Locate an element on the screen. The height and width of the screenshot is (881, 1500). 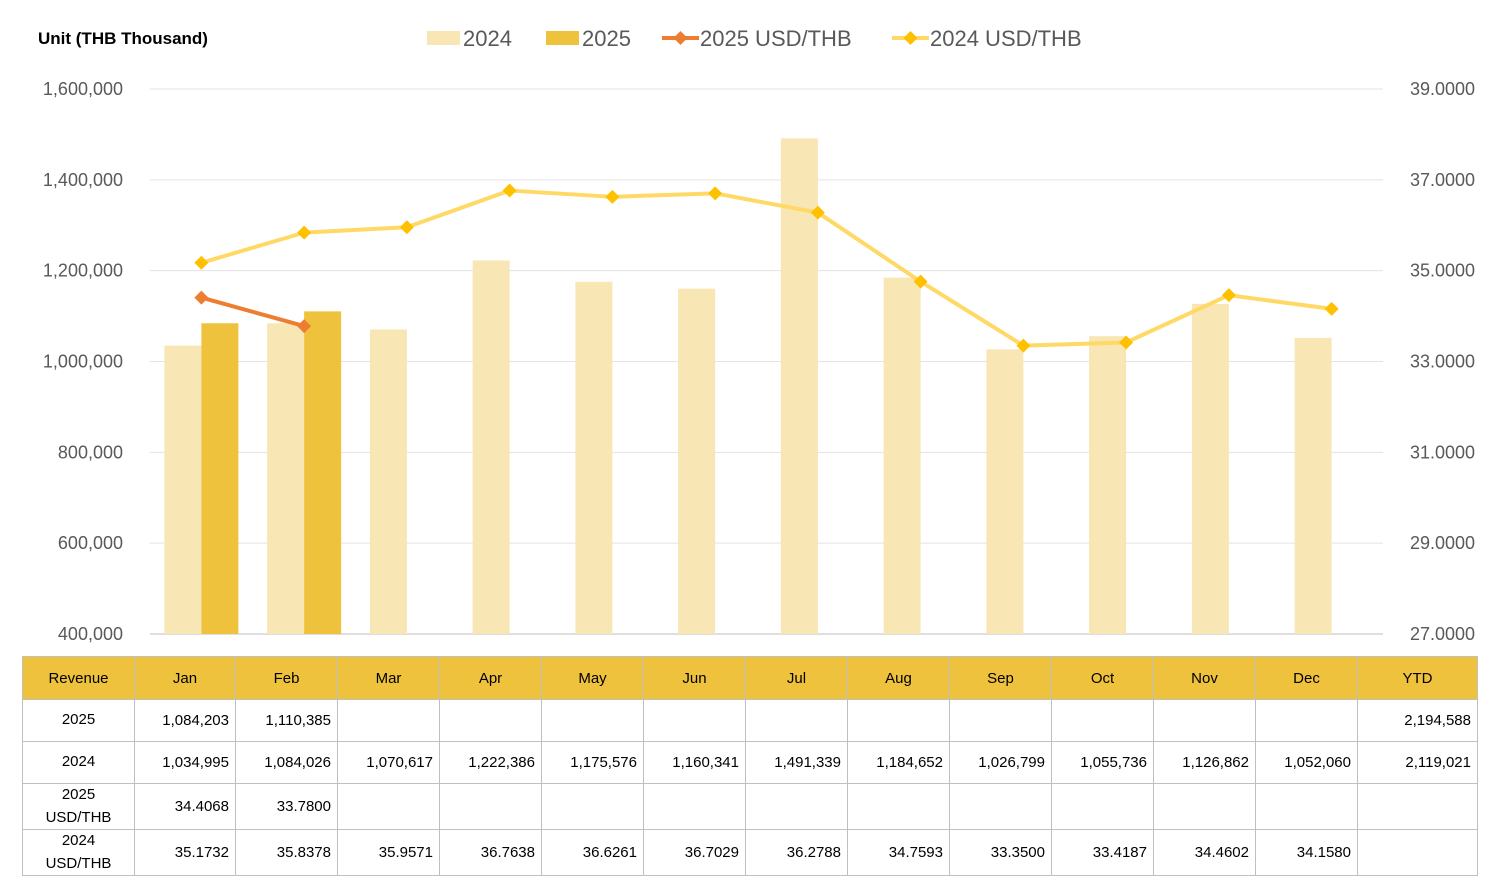
table-header-cell: Mar is located at coordinates (388, 678).